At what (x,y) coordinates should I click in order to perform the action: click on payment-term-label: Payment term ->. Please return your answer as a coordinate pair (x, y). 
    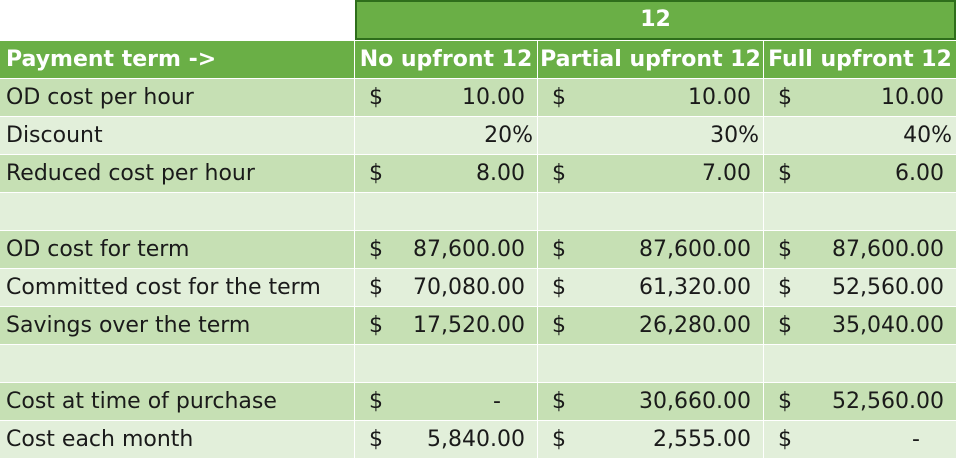
    Looking at the image, I should click on (177, 59).